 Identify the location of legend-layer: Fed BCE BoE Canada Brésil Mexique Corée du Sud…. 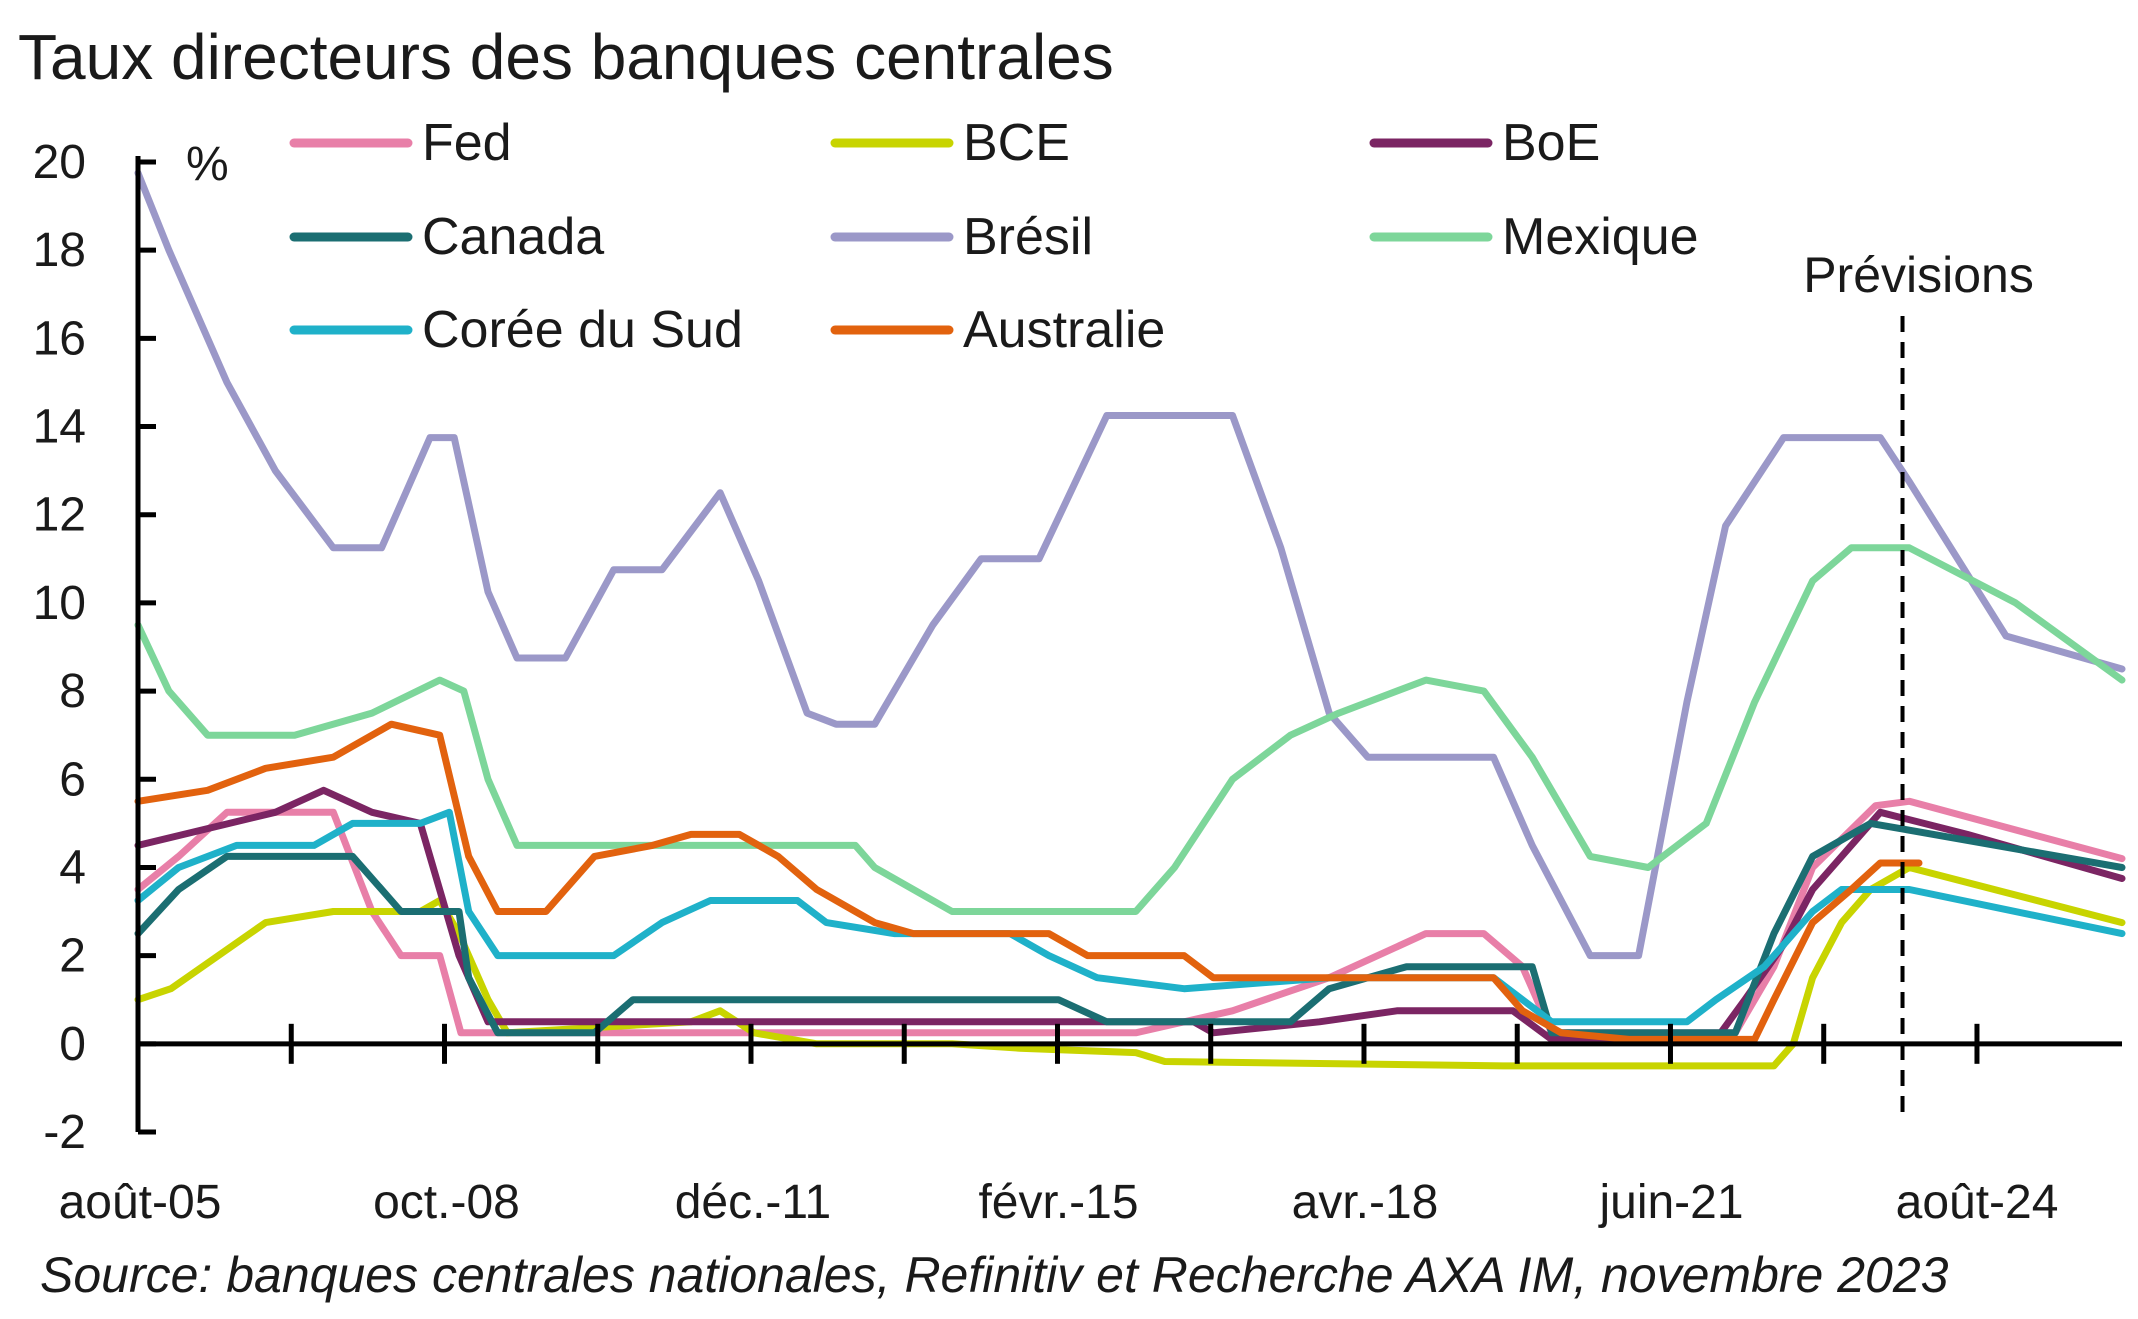
(994, 236).